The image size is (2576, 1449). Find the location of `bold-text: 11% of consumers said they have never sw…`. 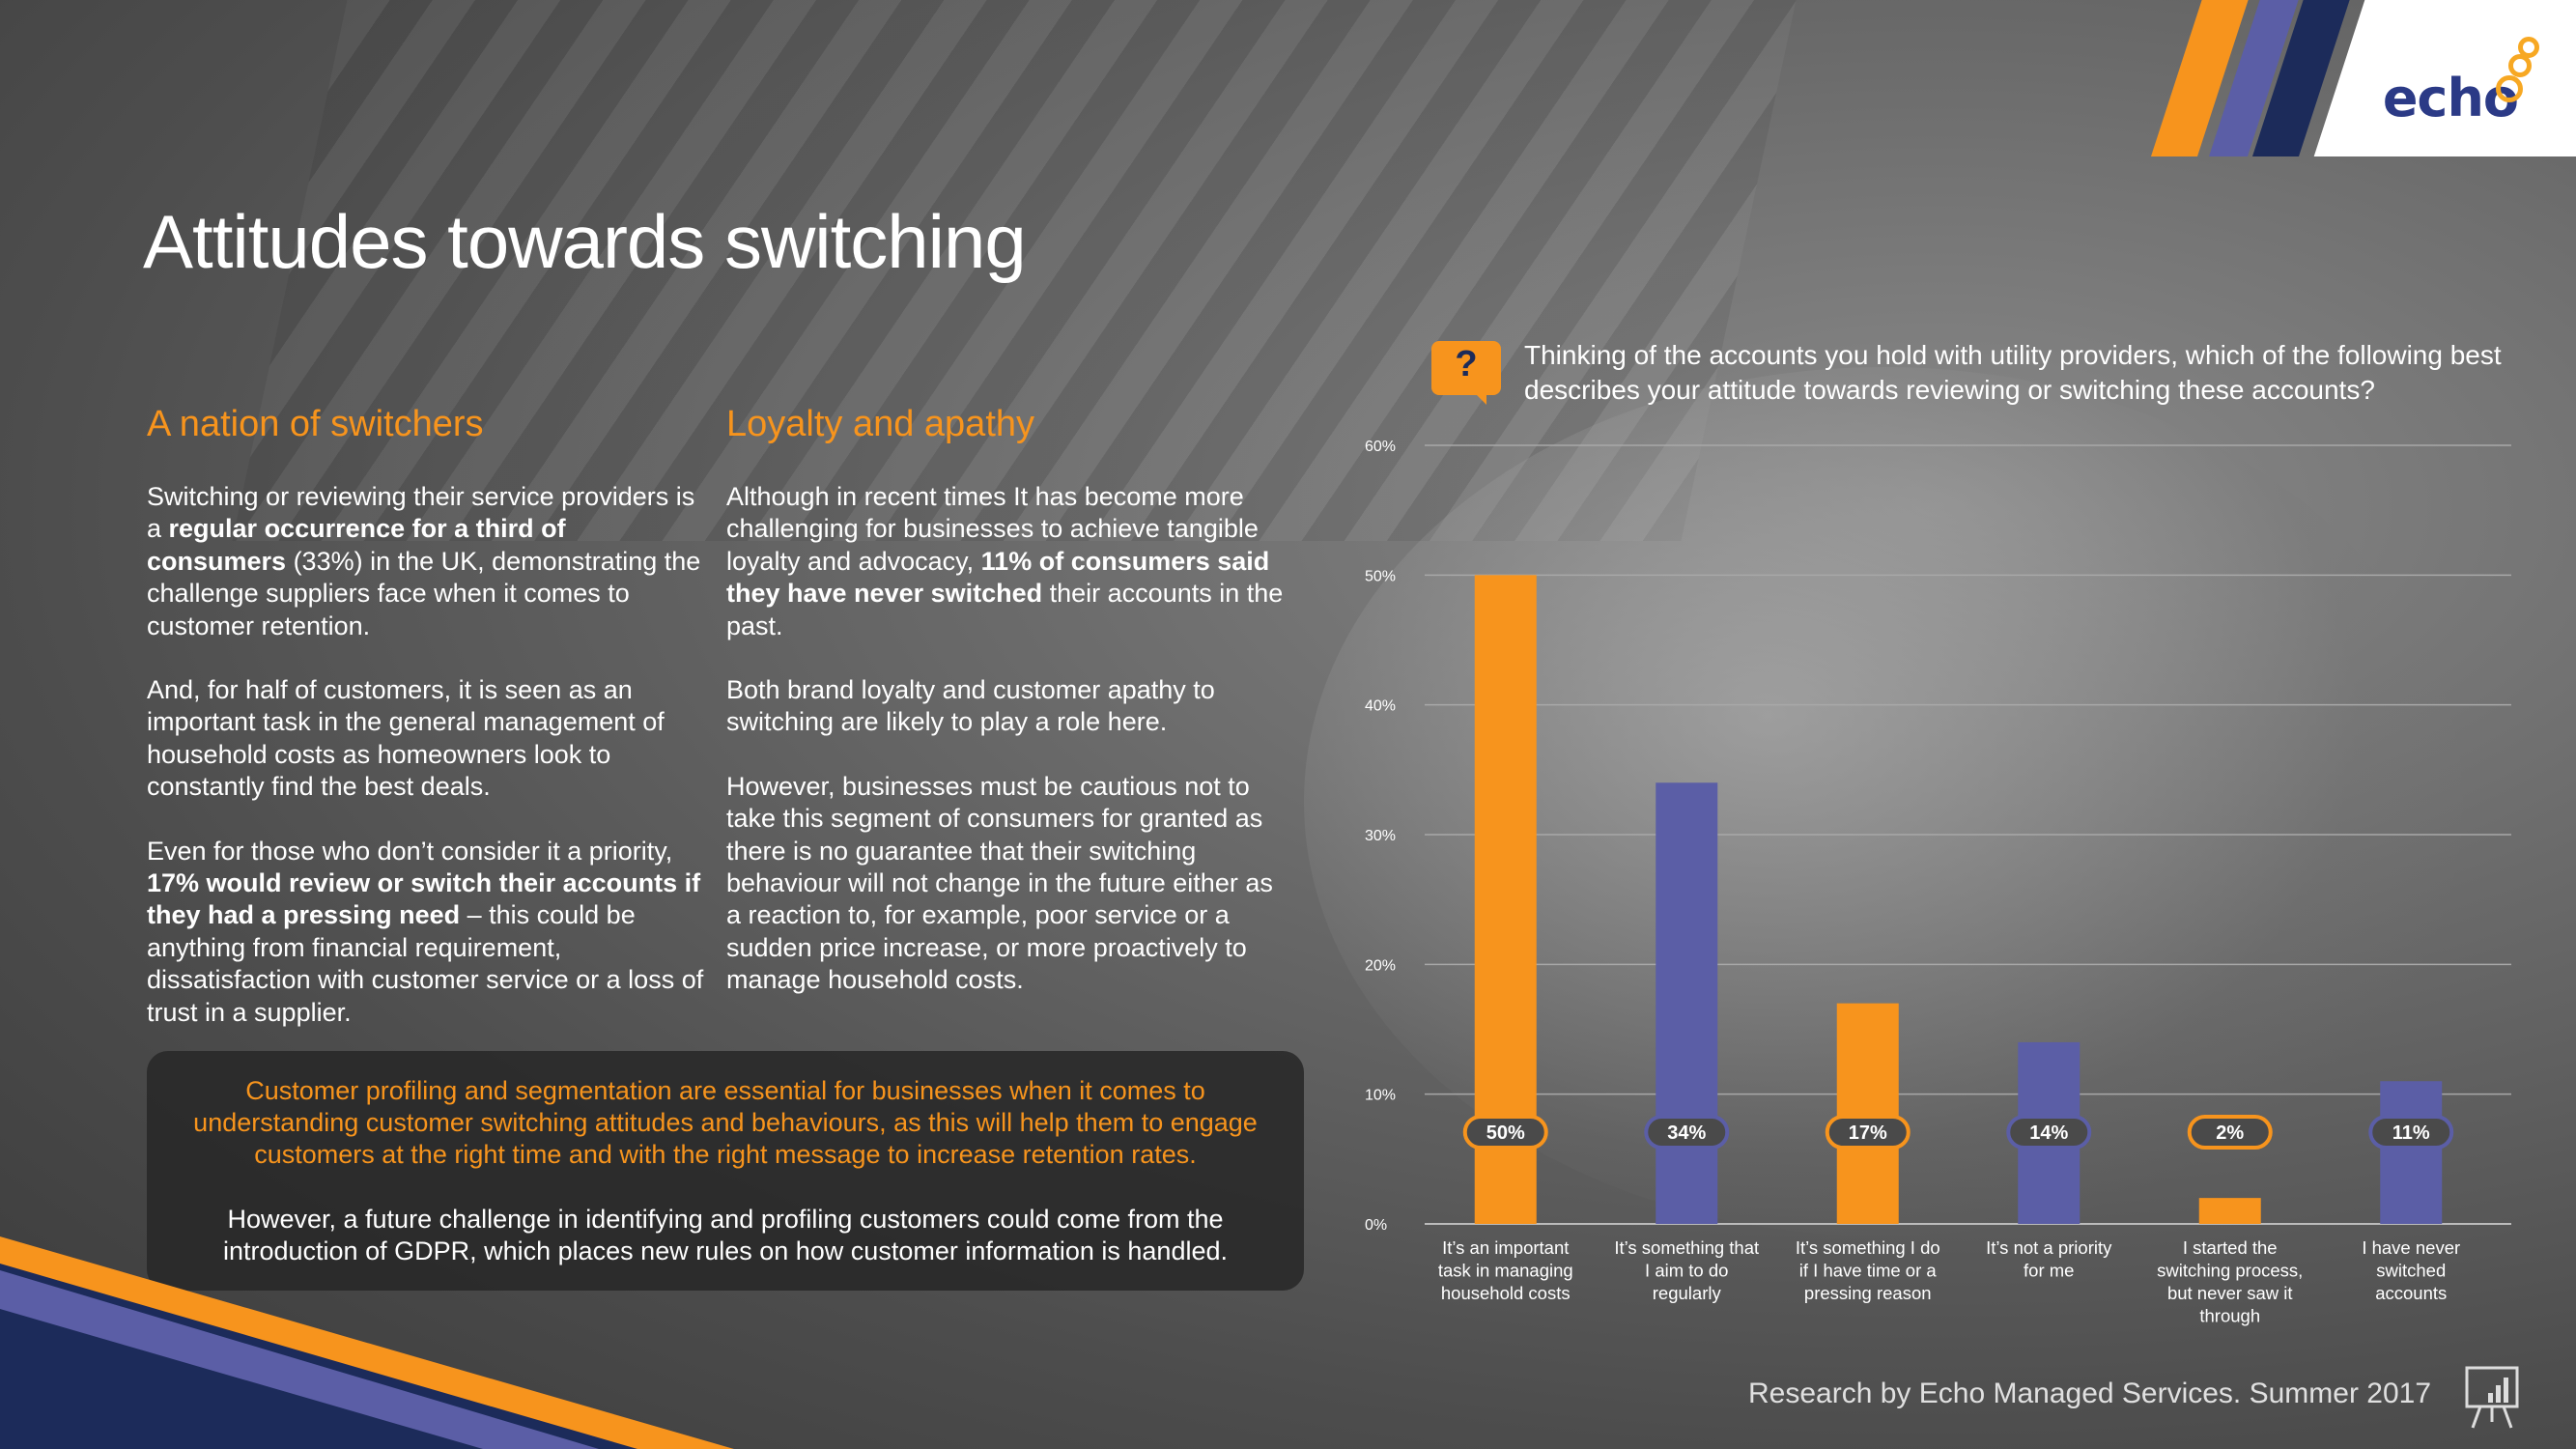

bold-text: 11% of consumers said they have never sw… is located at coordinates (998, 577).